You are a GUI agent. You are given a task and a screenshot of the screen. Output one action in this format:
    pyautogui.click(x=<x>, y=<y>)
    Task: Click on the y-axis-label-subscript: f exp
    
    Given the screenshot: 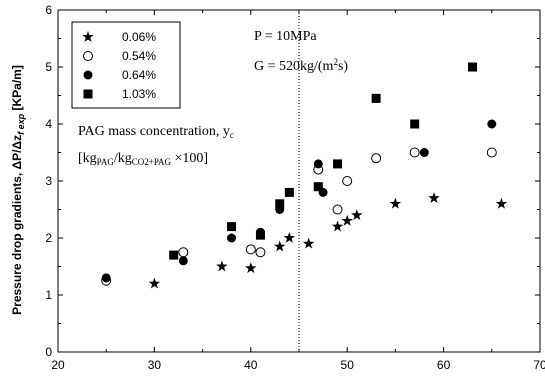 What is the action you would take?
    pyautogui.click(x=21, y=124)
    